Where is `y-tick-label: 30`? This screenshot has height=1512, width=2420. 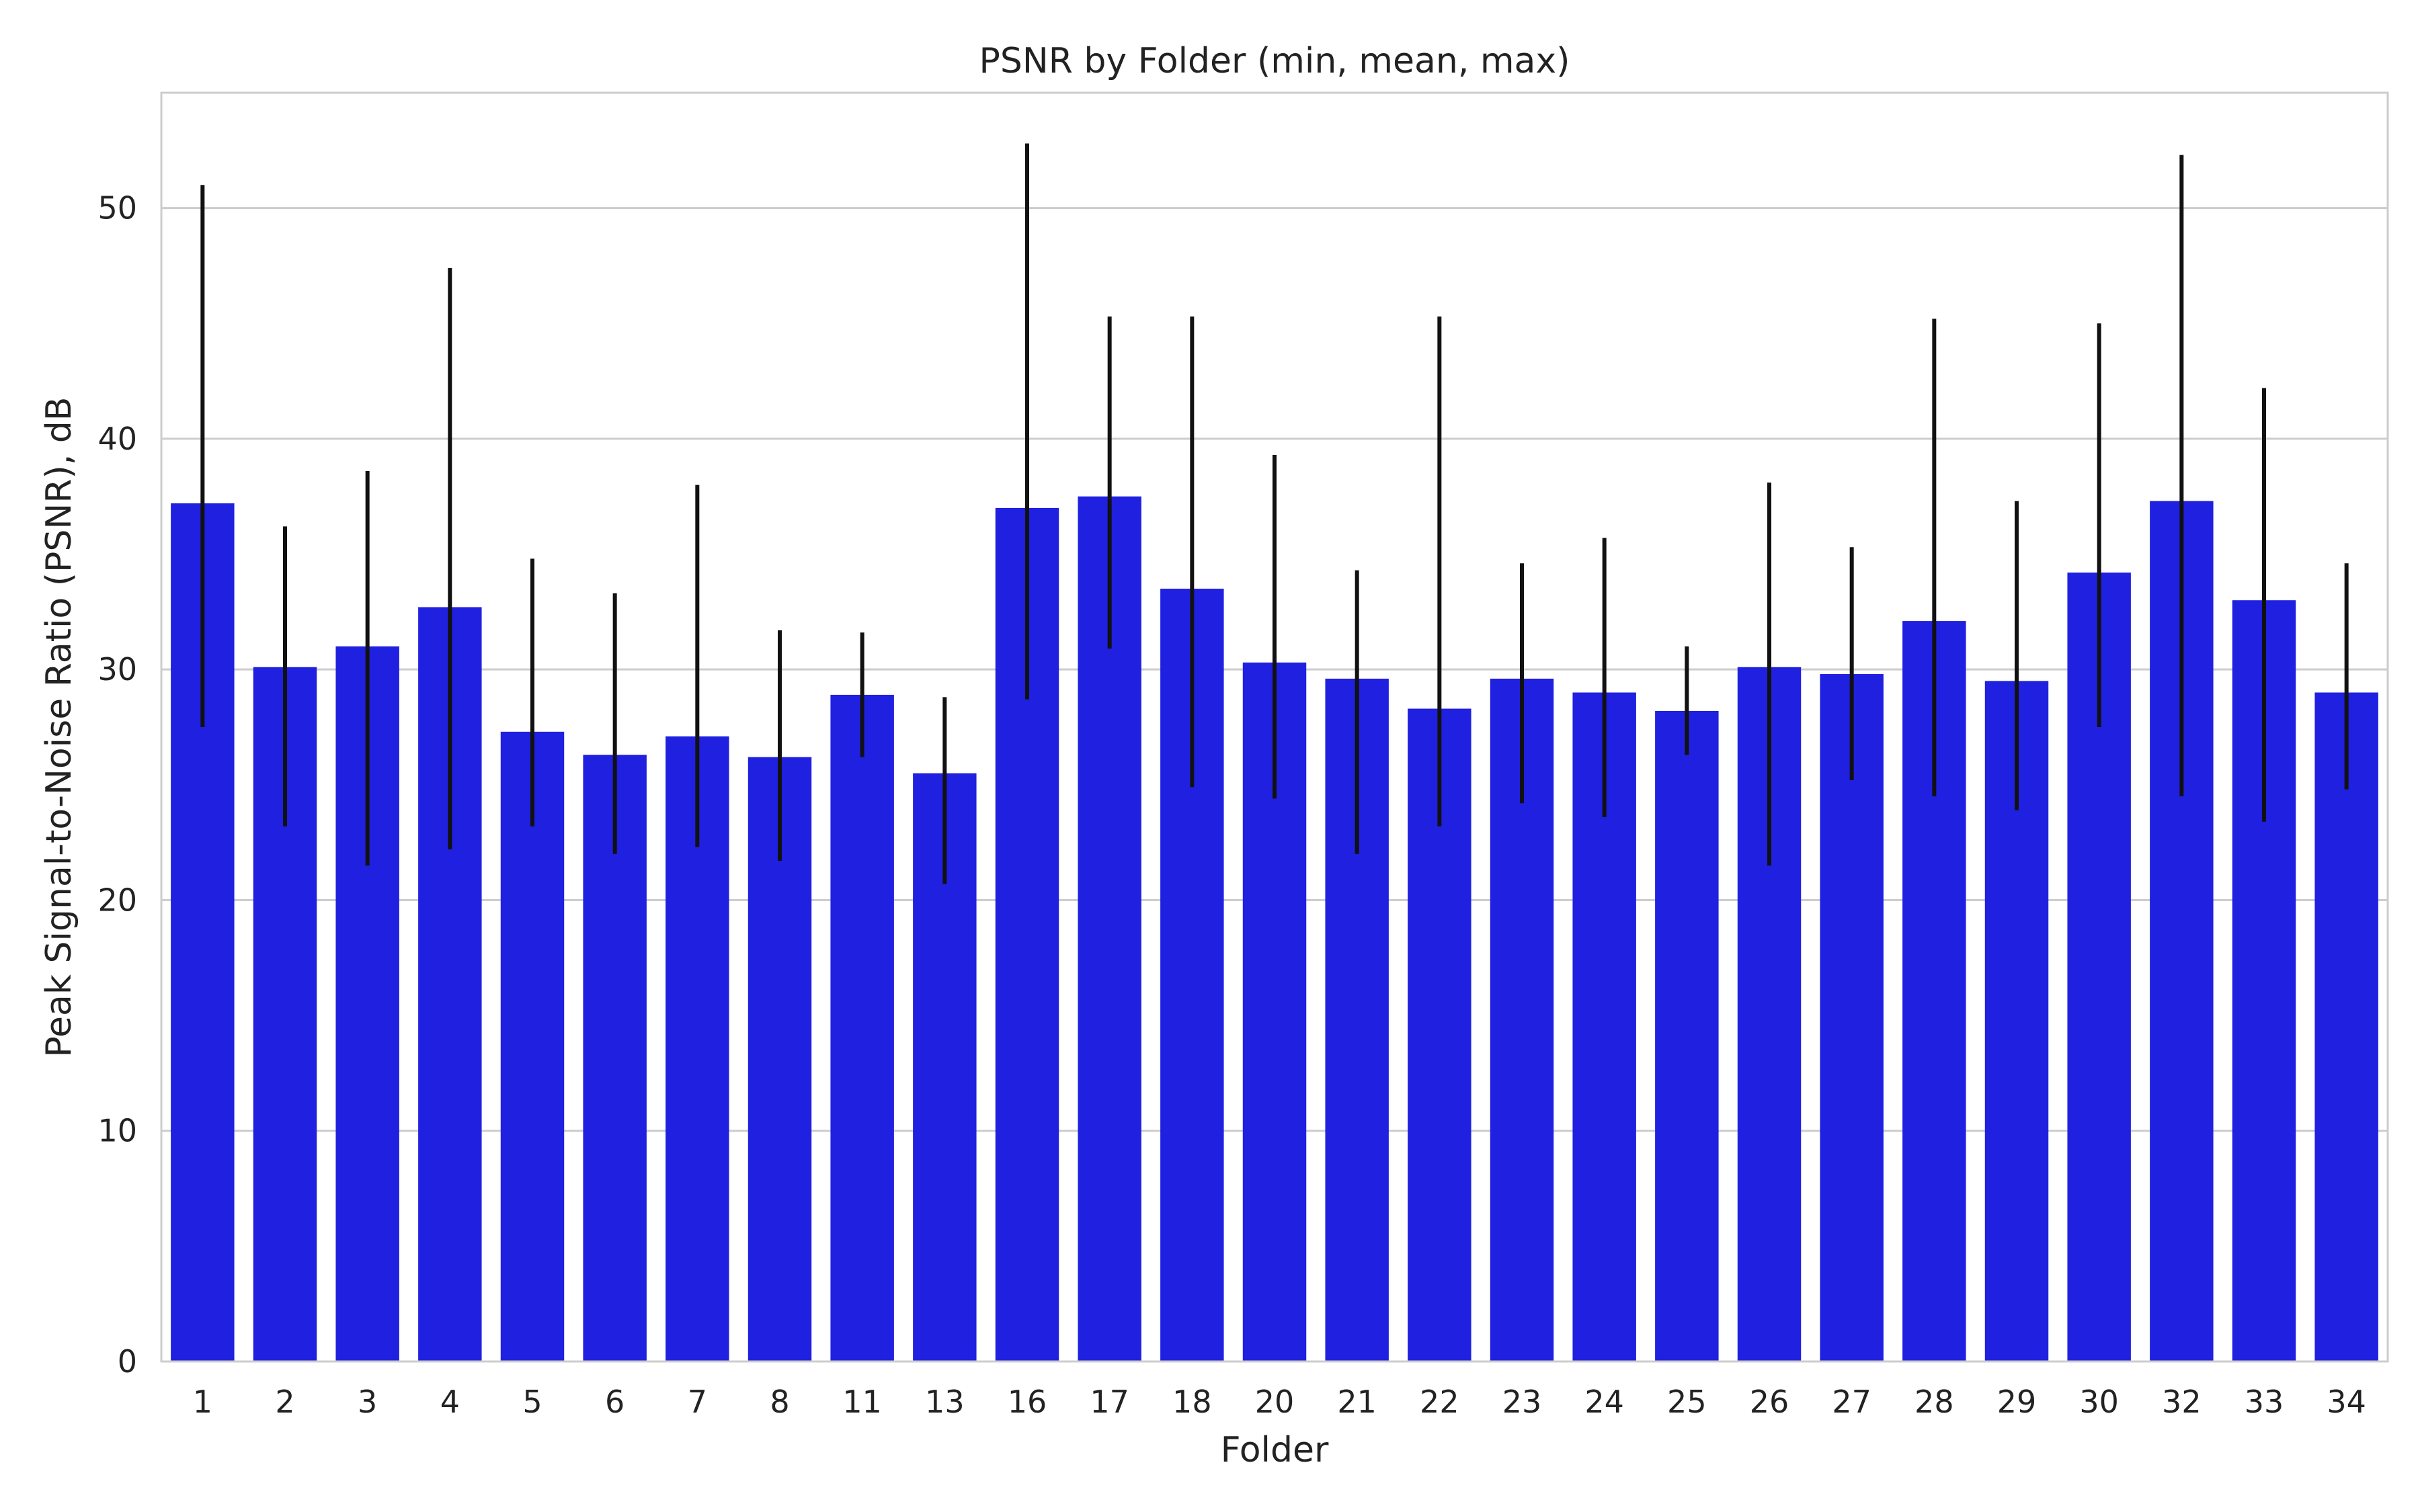
y-tick-label: 30 is located at coordinates (117, 669).